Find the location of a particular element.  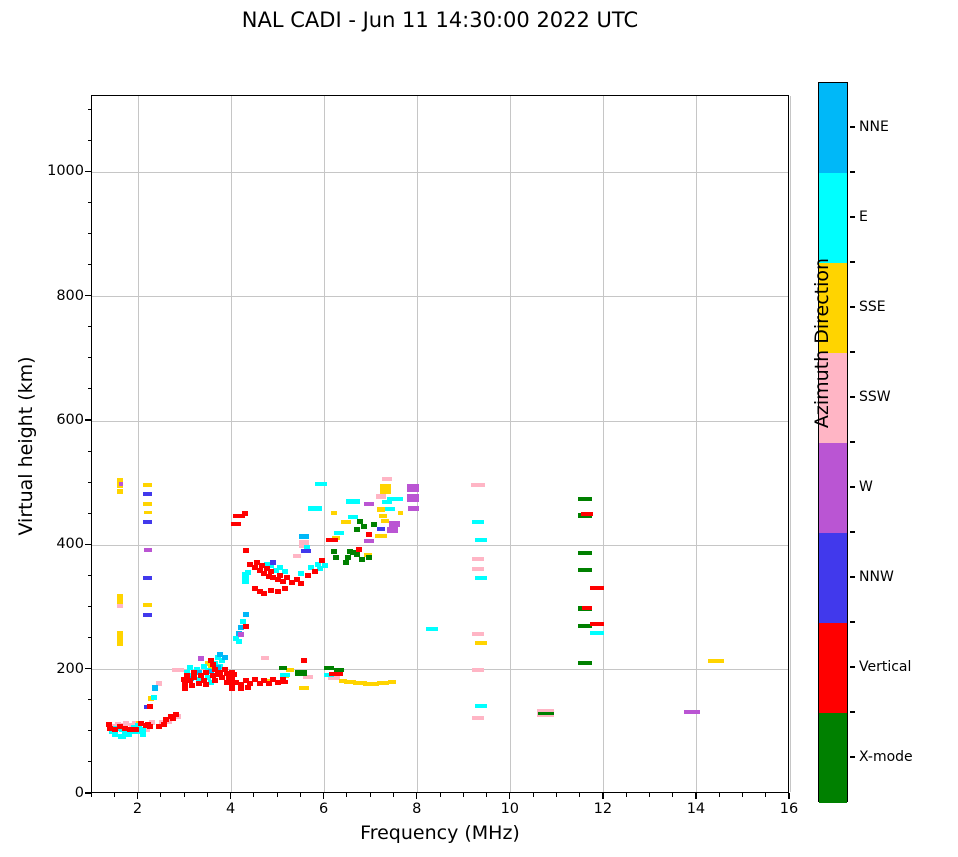

colorbar-label: E is located at coordinates (863, 217).